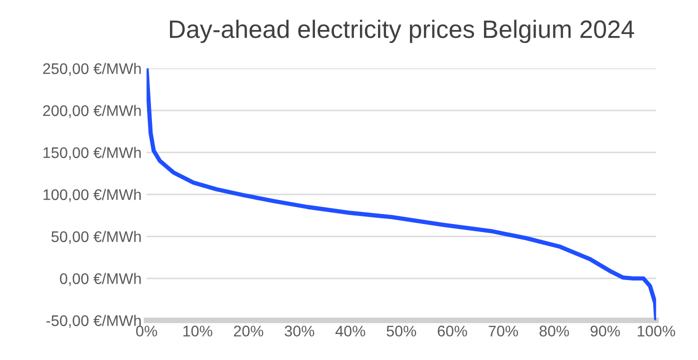 The image size is (698, 360). I want to click on y-tick-label: 50,00 €/MWh, so click(96, 237).